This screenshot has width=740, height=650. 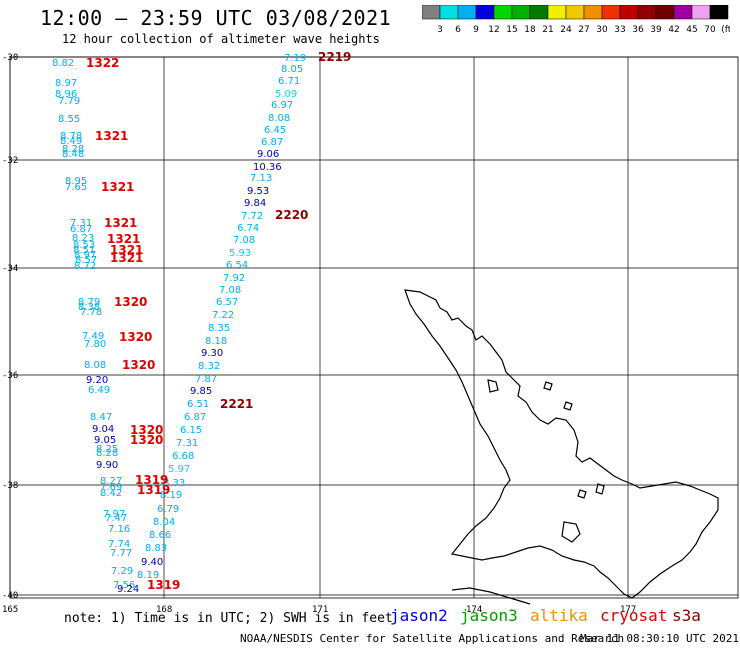 What do you see at coordinates (174, 483) in the screenshot?
I see `swh-value: 8.33` at bounding box center [174, 483].